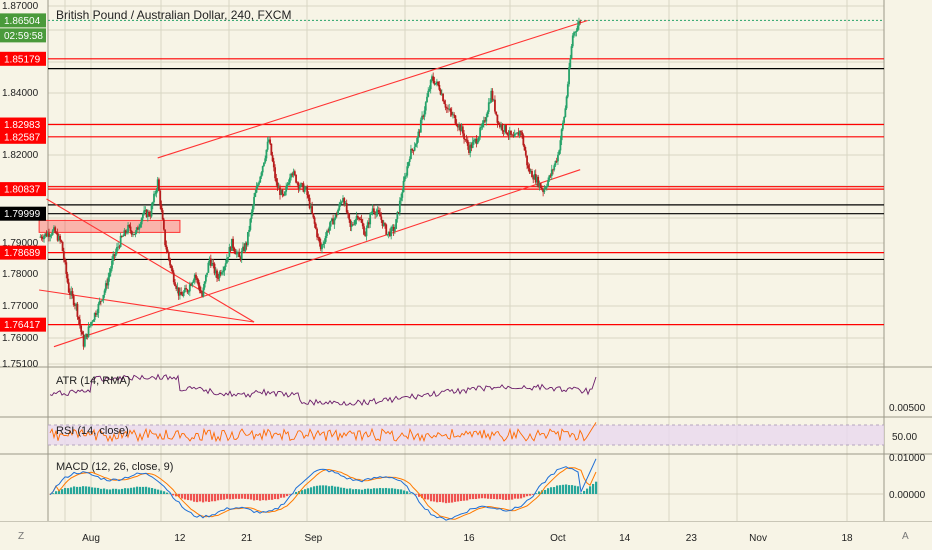 The width and height of the screenshot is (932, 550). I want to click on y-tick-label: 1.79000, so click(20, 243).